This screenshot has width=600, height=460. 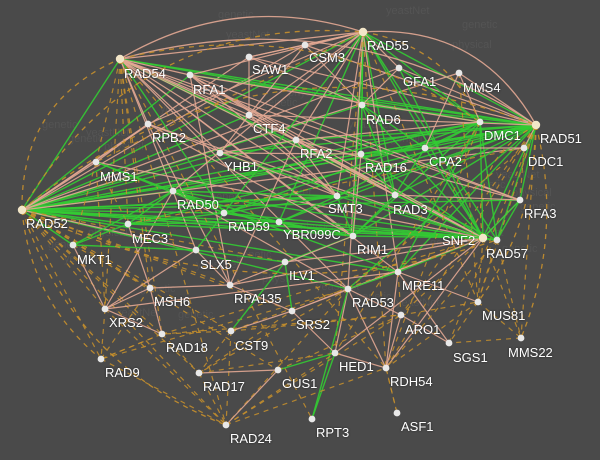 What do you see at coordinates (292, 311) in the screenshot?
I see `graph-node-srs2` at bounding box center [292, 311].